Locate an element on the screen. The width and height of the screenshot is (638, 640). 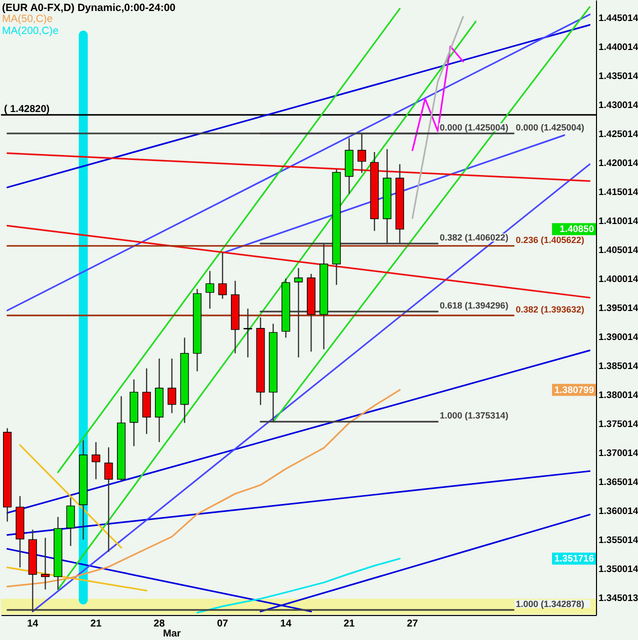
y-tick-label: 1.400014 is located at coordinates (618, 279).